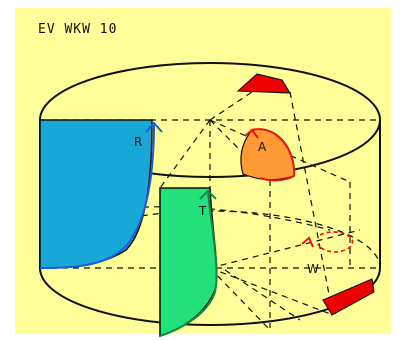  What do you see at coordinates (101, 195) in the screenshot?
I see `r-arrow` at bounding box center [101, 195].